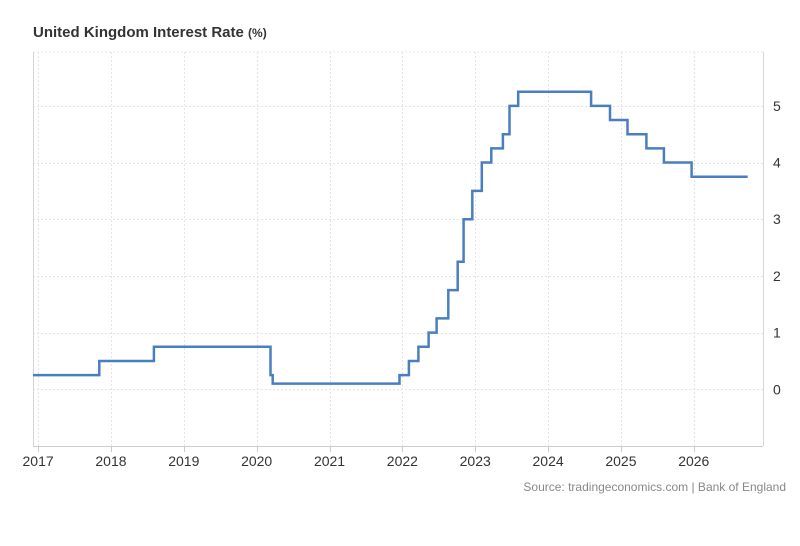 This screenshot has width=800, height=546. I want to click on x-tick-label: 2022, so click(402, 461).